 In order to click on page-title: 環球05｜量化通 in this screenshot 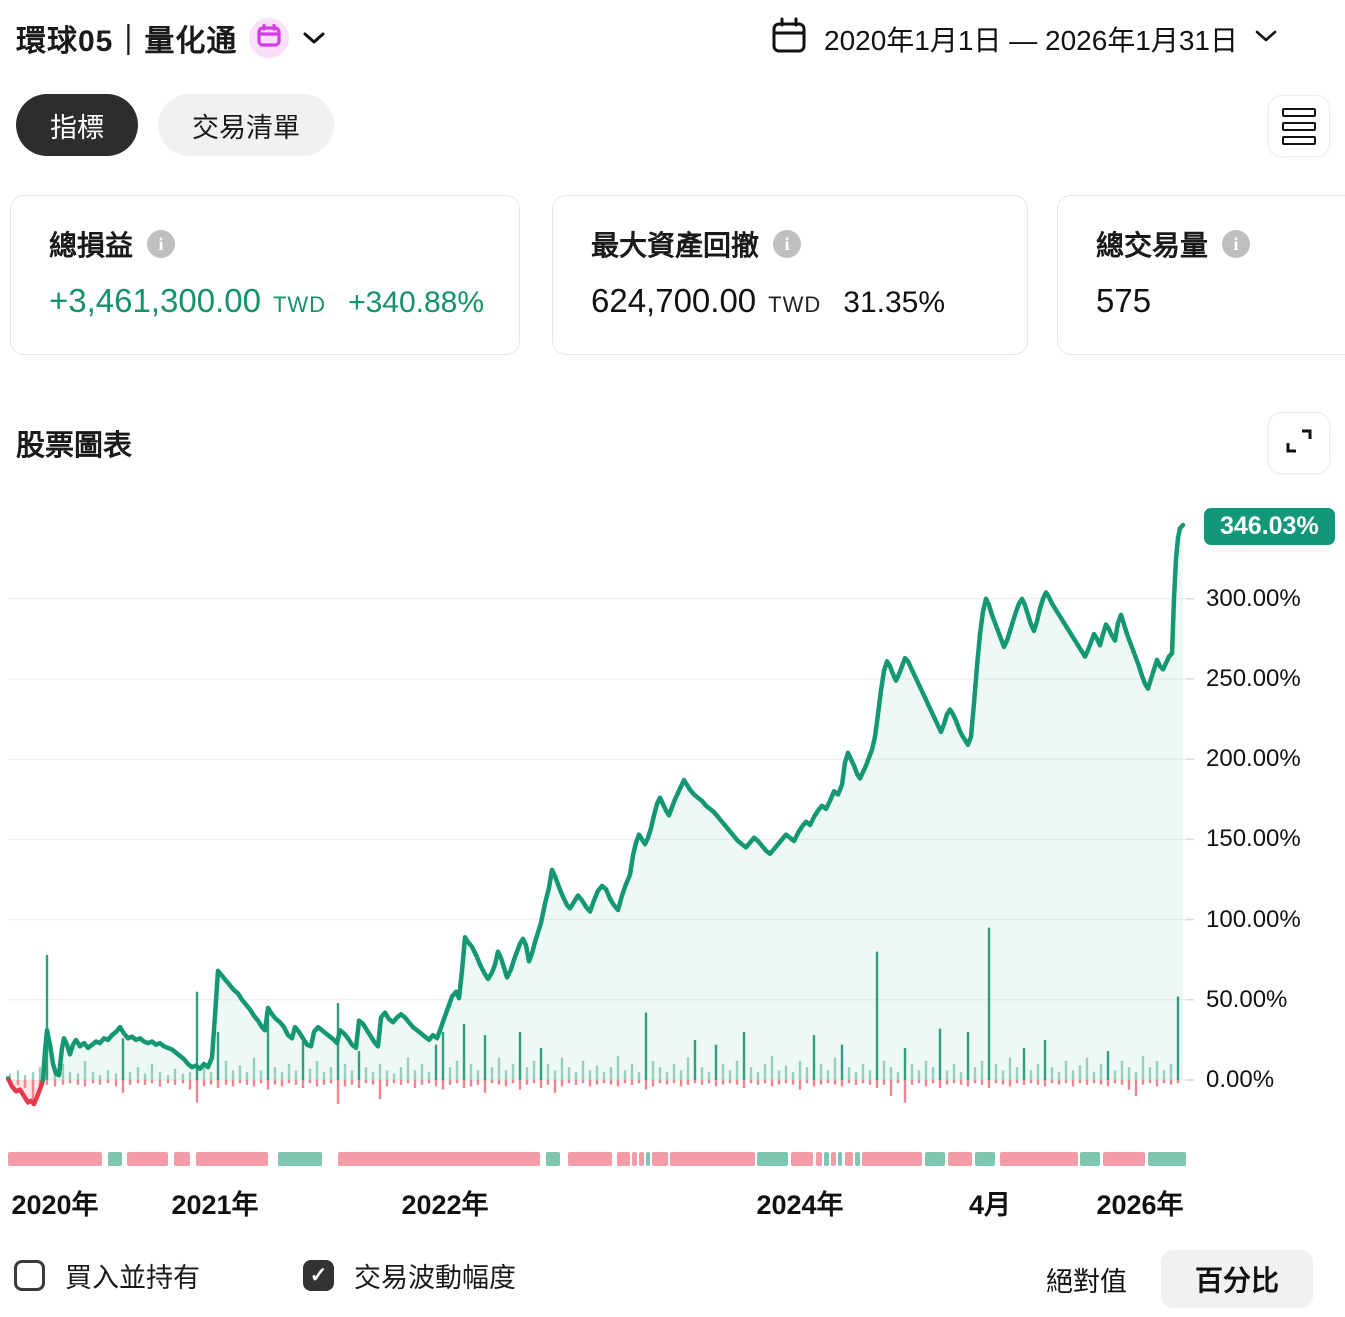, I will do `click(127, 41)`.